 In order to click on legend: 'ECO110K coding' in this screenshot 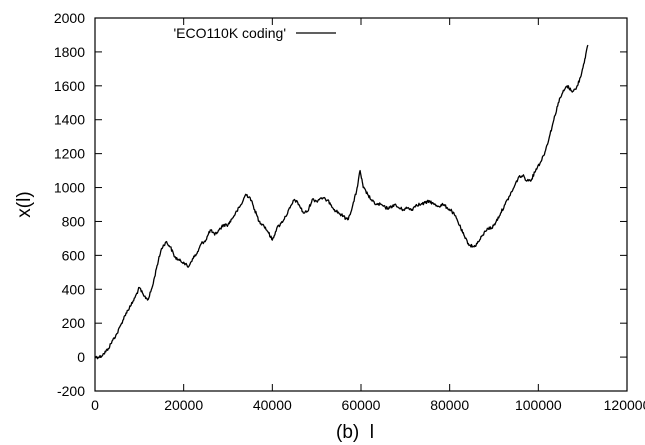, I will do `click(255, 33)`.